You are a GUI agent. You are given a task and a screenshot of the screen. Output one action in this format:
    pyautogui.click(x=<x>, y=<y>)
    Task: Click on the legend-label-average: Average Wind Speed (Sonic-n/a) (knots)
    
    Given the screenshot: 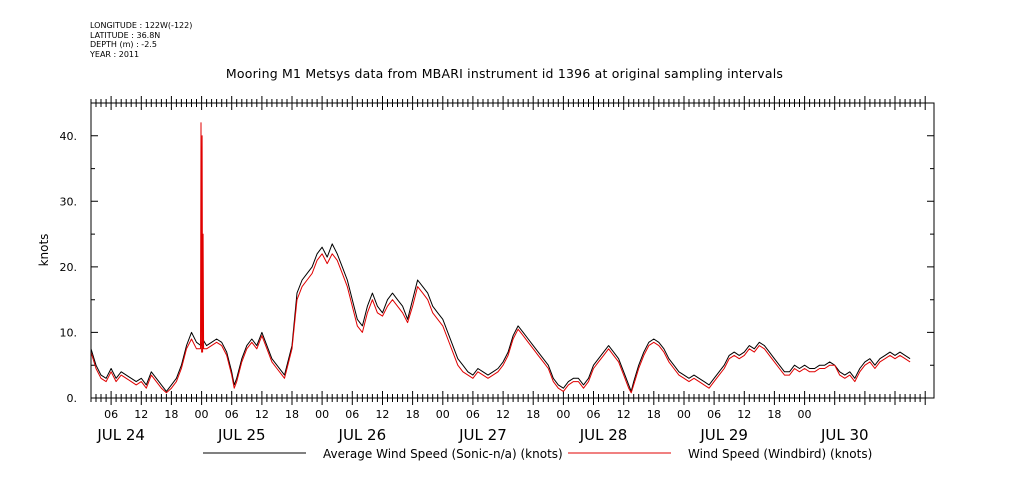 What is the action you would take?
    pyautogui.click(x=443, y=454)
    